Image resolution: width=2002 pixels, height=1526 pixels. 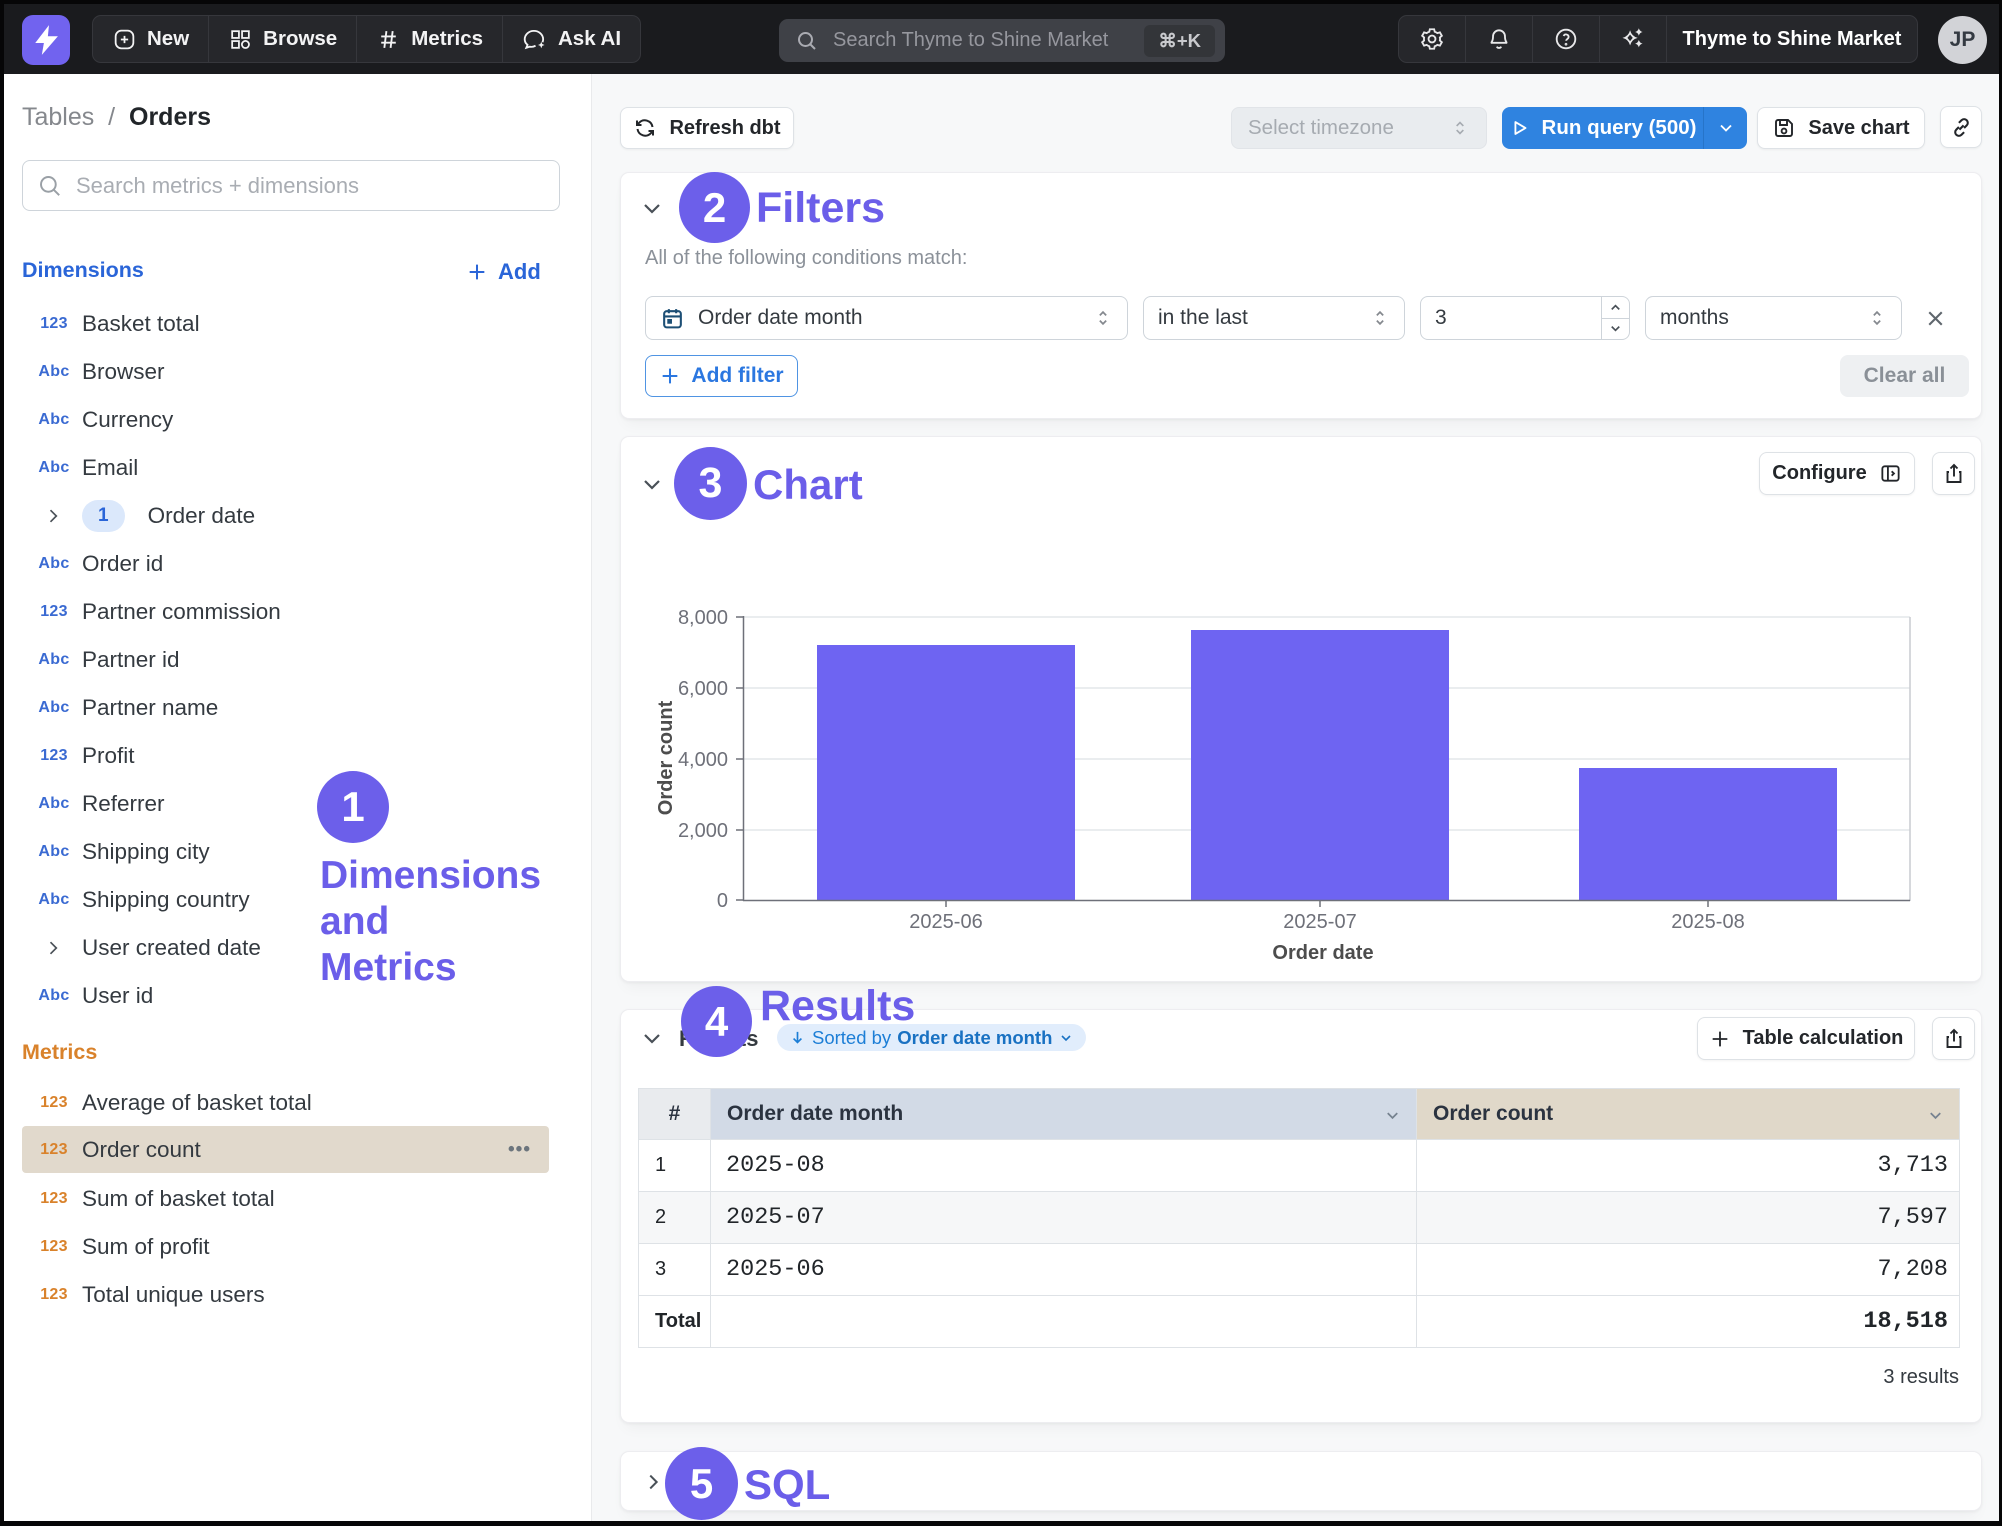 What do you see at coordinates (1319, 922) in the screenshot?
I see `svg-text: 2025-07` at bounding box center [1319, 922].